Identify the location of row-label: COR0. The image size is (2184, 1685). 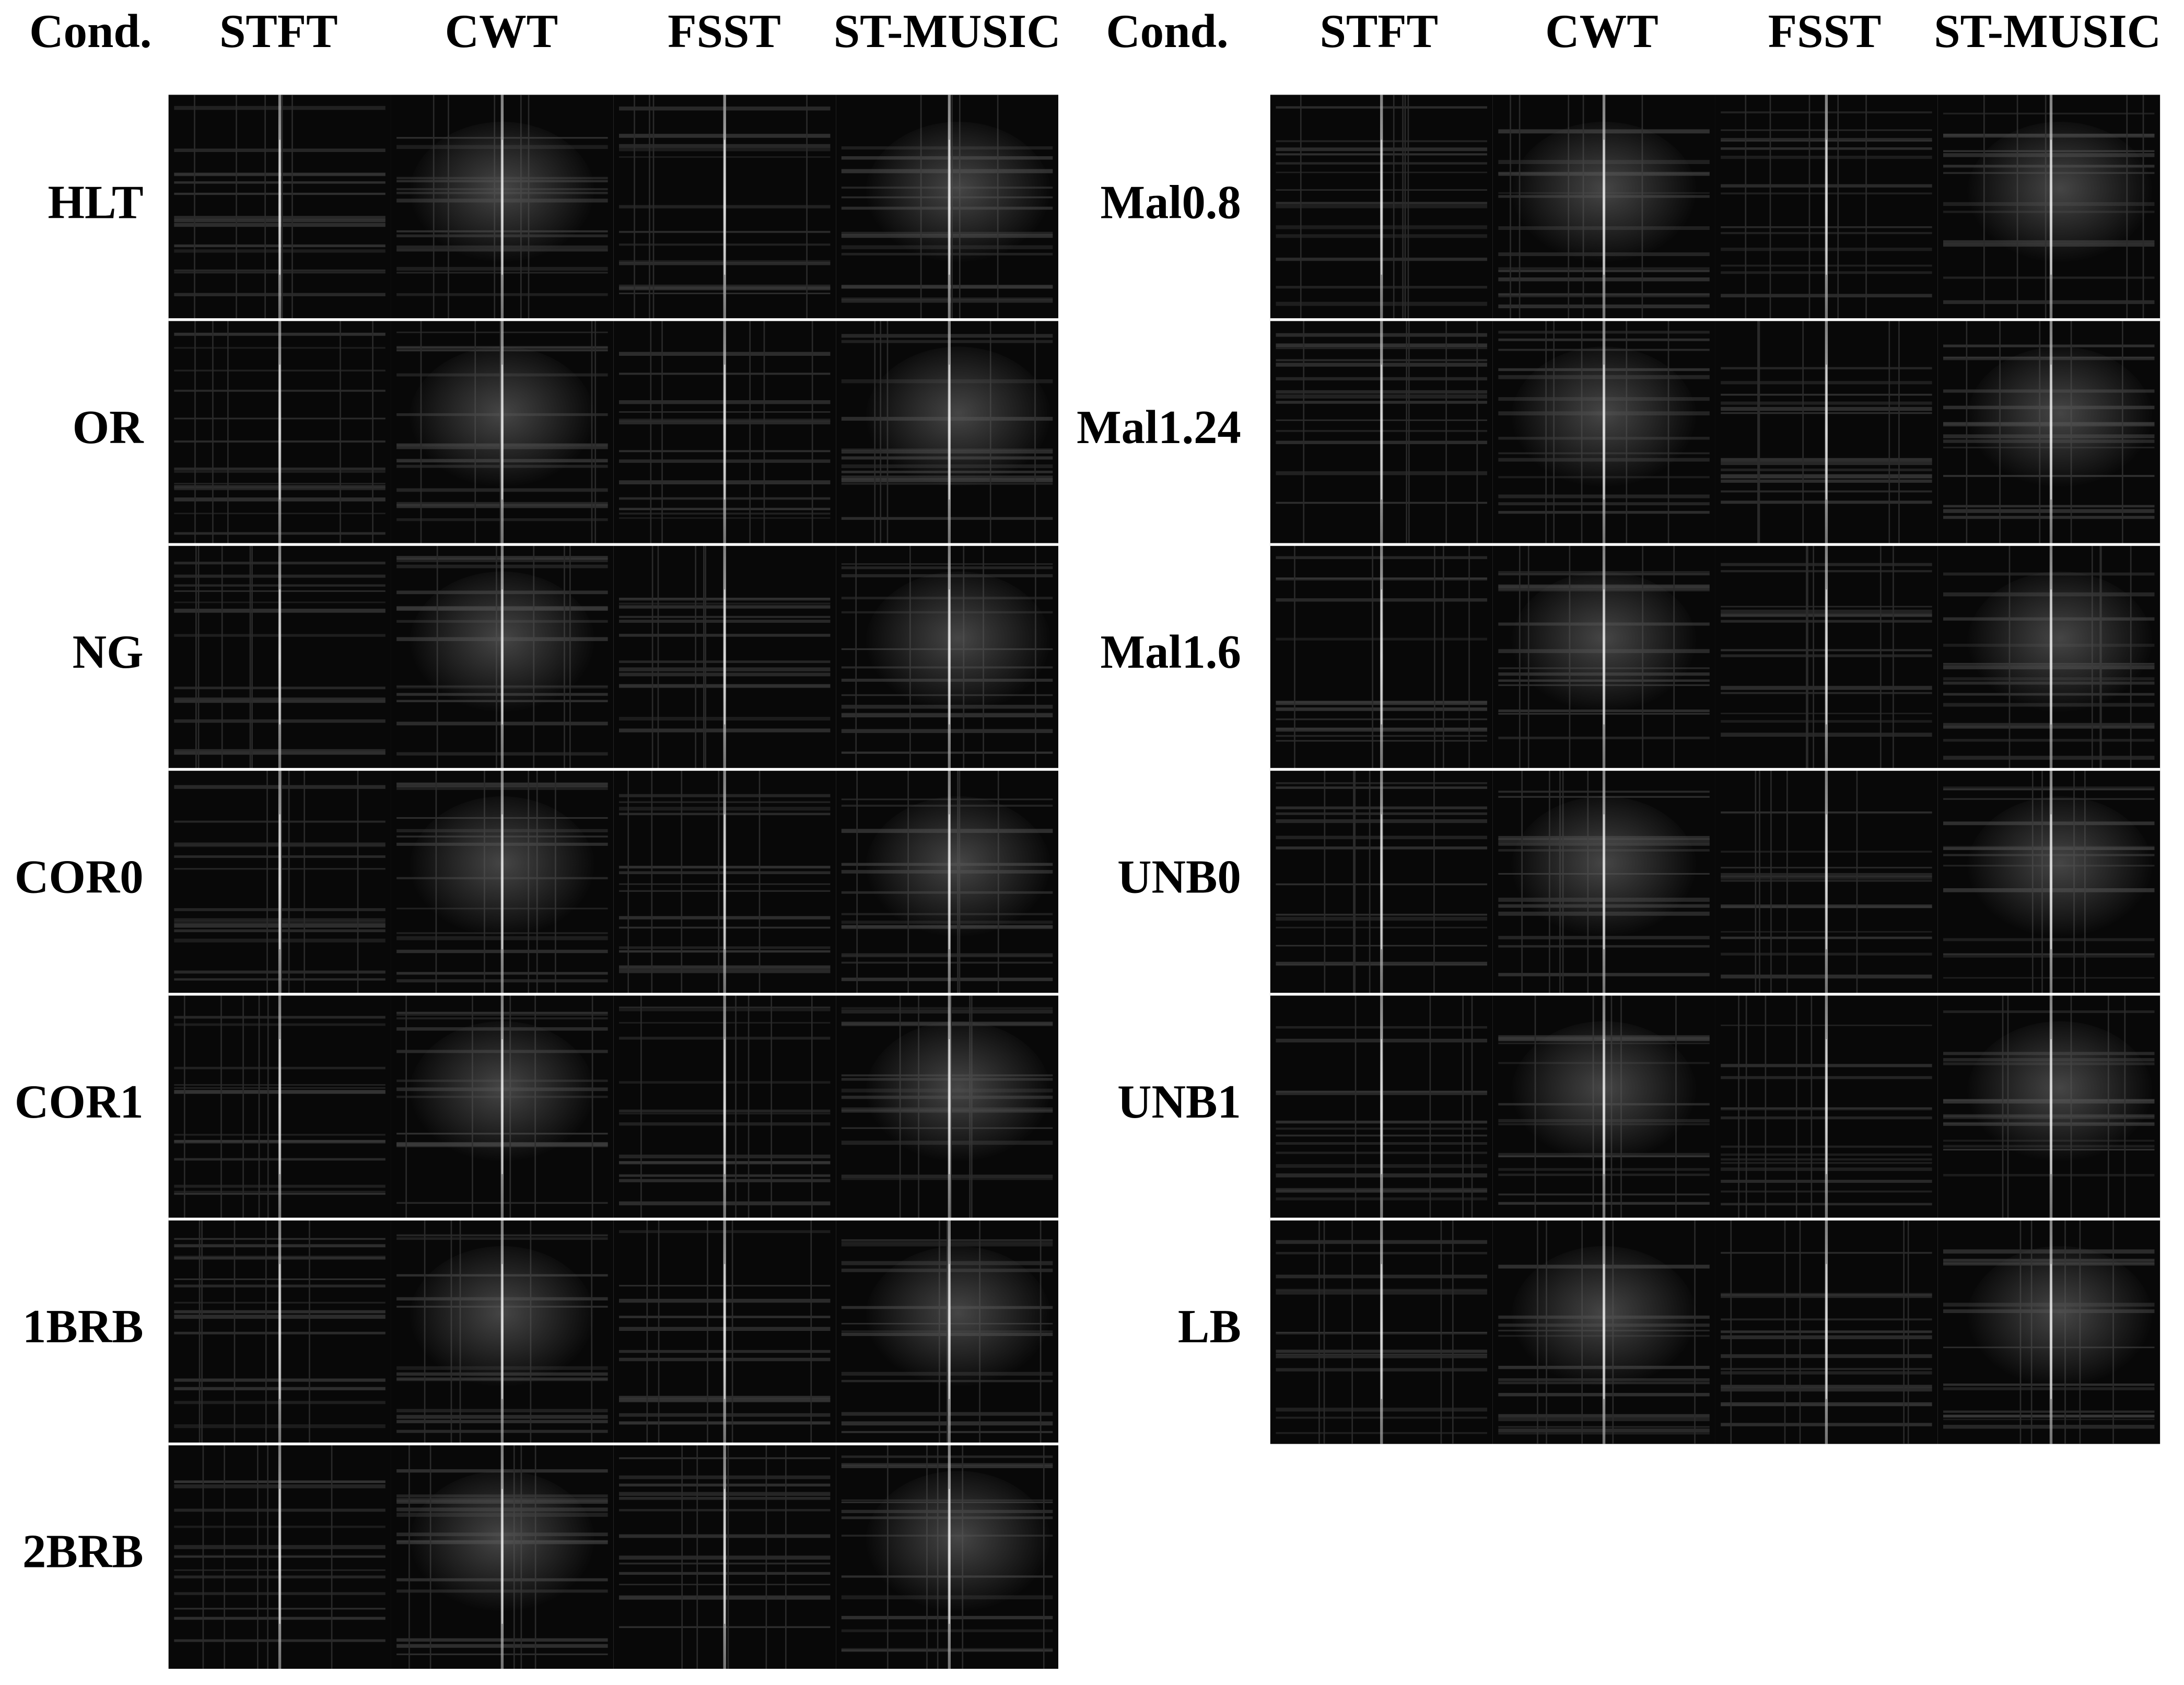
(79, 876).